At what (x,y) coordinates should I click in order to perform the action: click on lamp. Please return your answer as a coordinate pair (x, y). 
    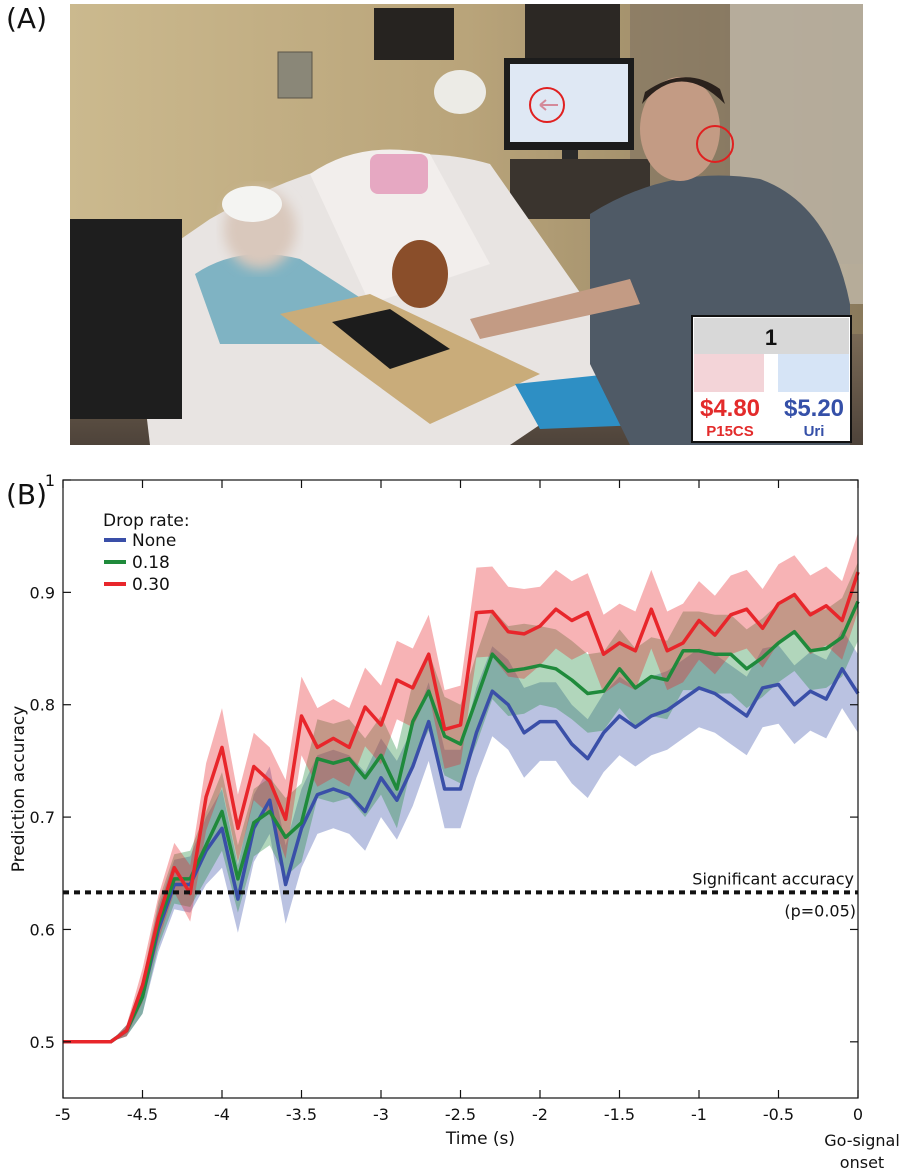
    Looking at the image, I should click on (460, 92).